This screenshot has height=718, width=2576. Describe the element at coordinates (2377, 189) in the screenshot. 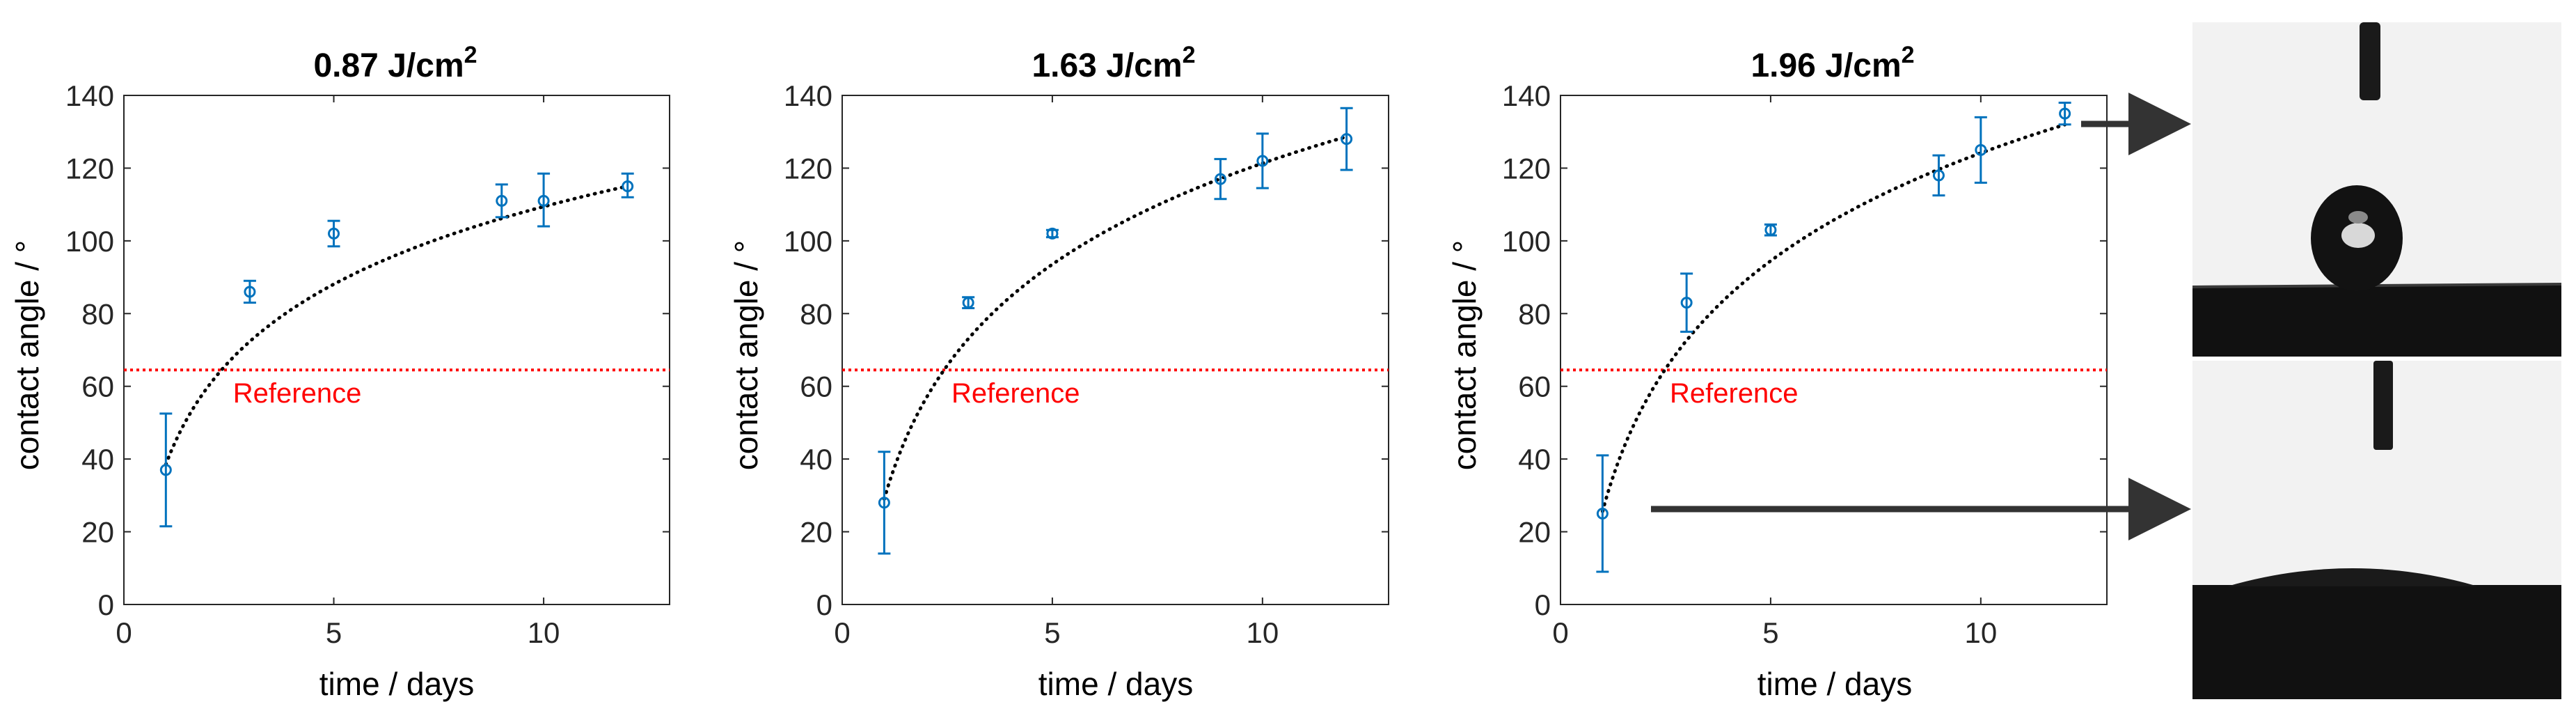

I see `droplet-photo-hydrophobic` at that location.